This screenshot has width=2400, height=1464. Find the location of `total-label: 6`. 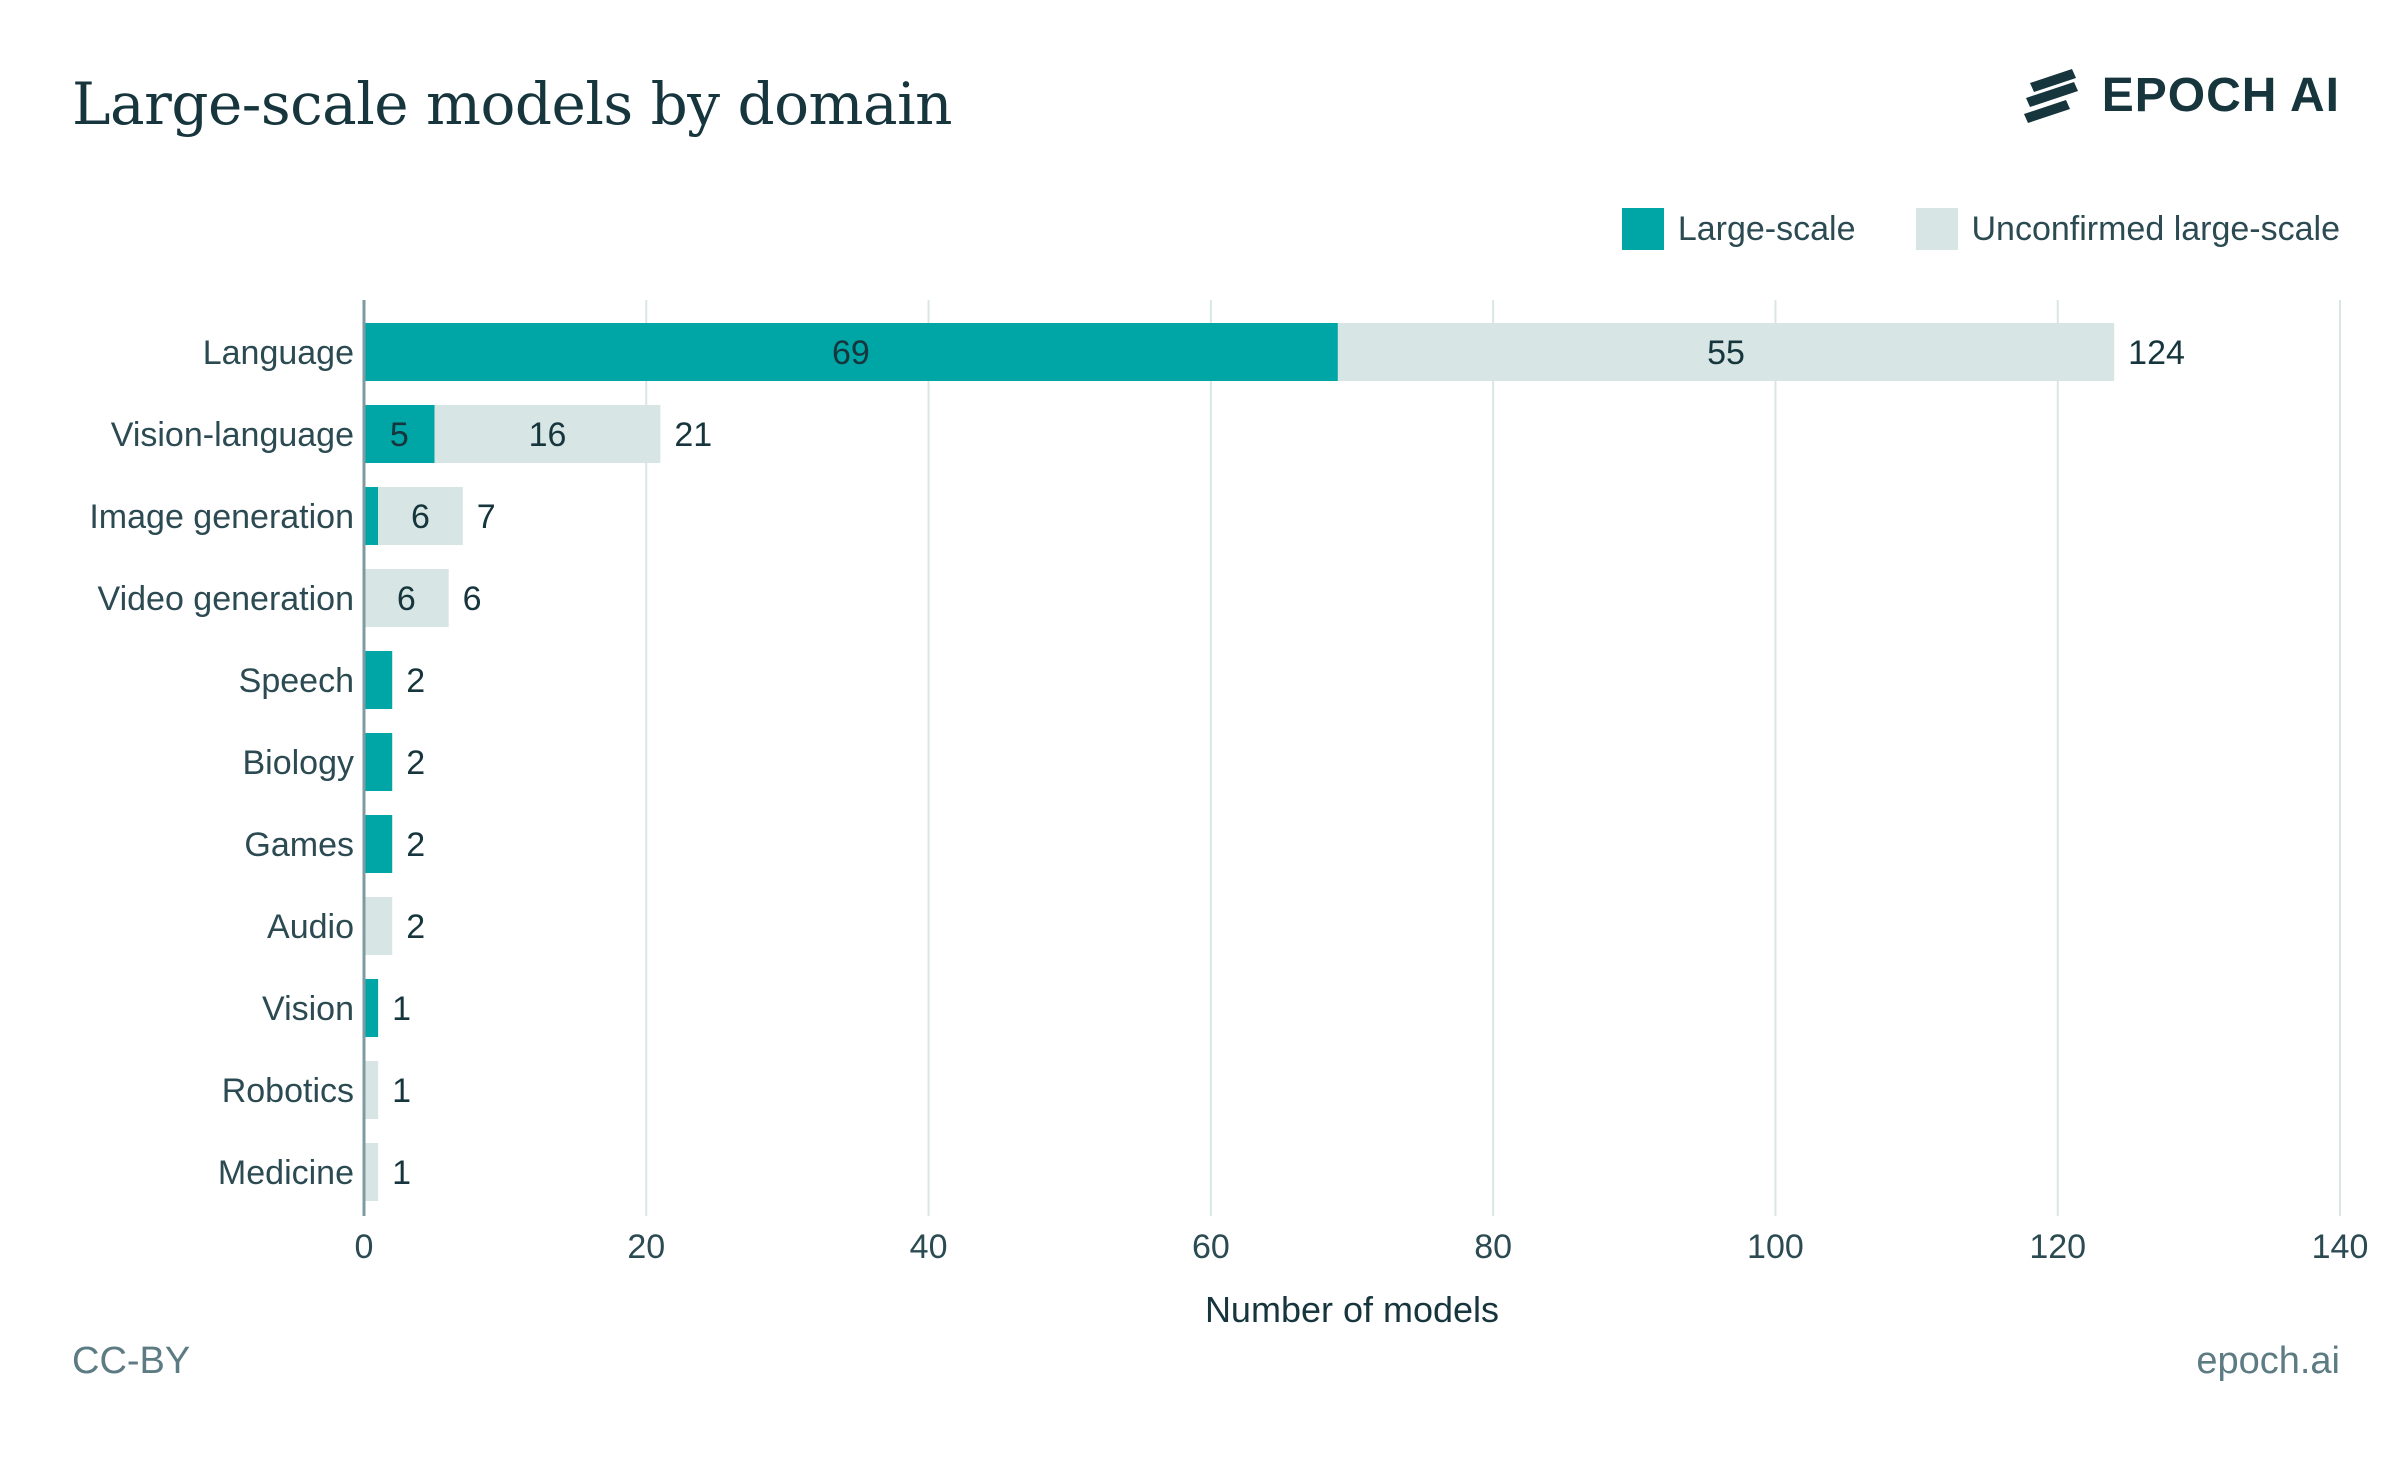

total-label: 6 is located at coordinates (472, 599).